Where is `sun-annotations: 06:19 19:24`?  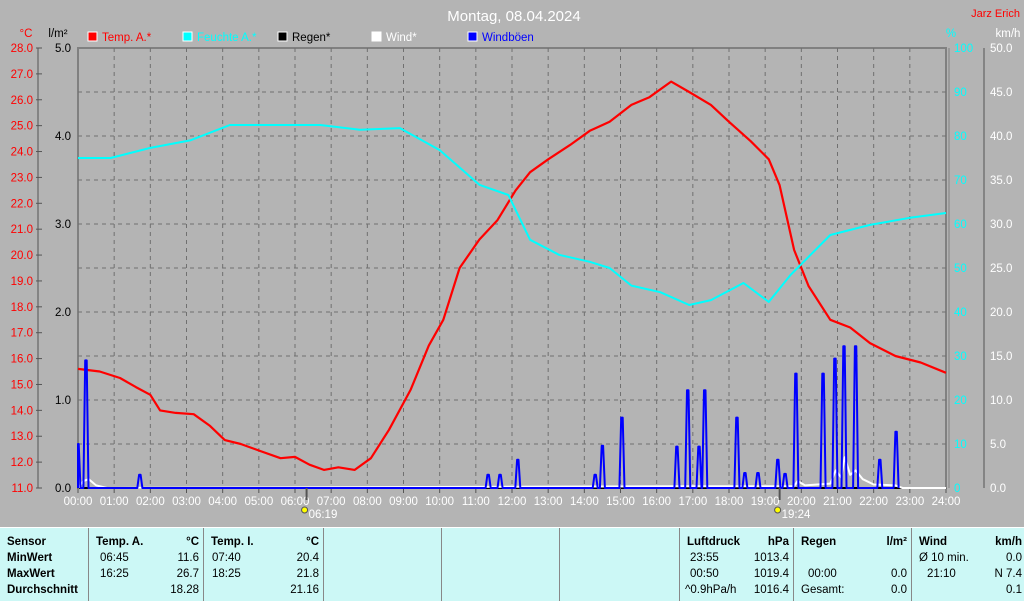 sun-annotations: 06:19 19:24 is located at coordinates (556, 504).